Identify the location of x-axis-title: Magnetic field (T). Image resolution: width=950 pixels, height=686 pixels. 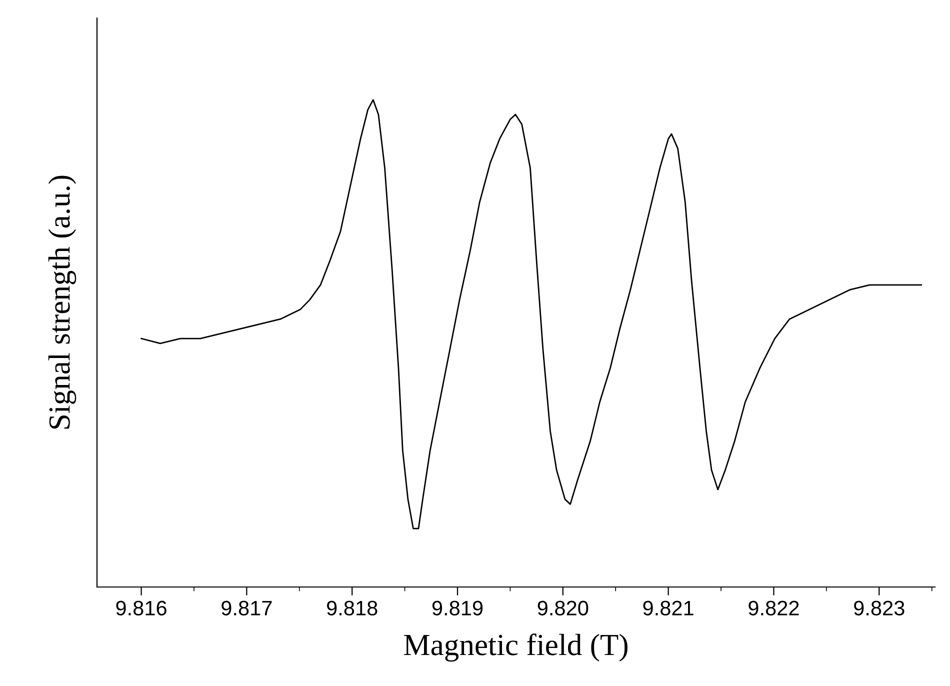
(516, 648).